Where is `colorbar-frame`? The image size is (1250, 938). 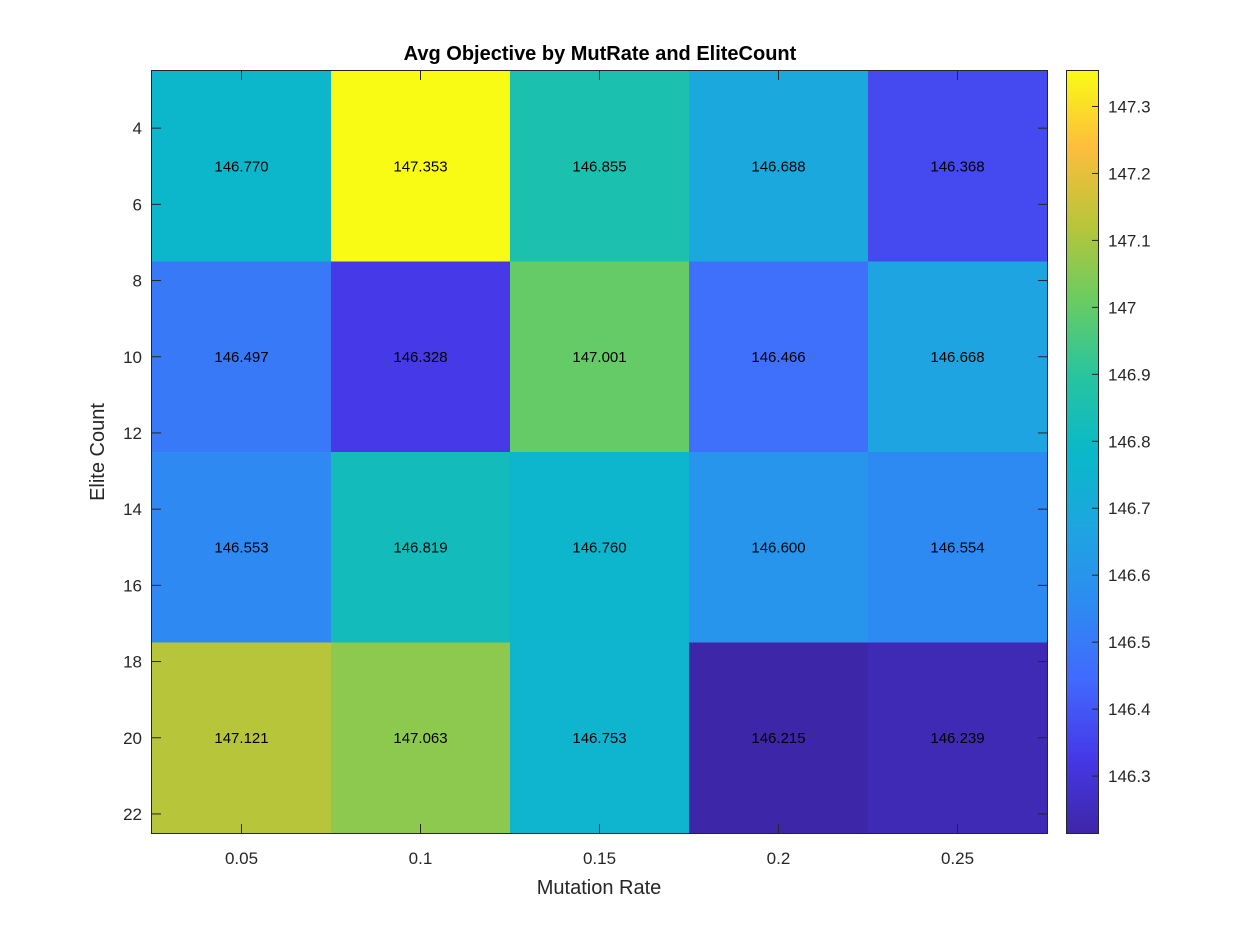 colorbar-frame is located at coordinates (1082, 452).